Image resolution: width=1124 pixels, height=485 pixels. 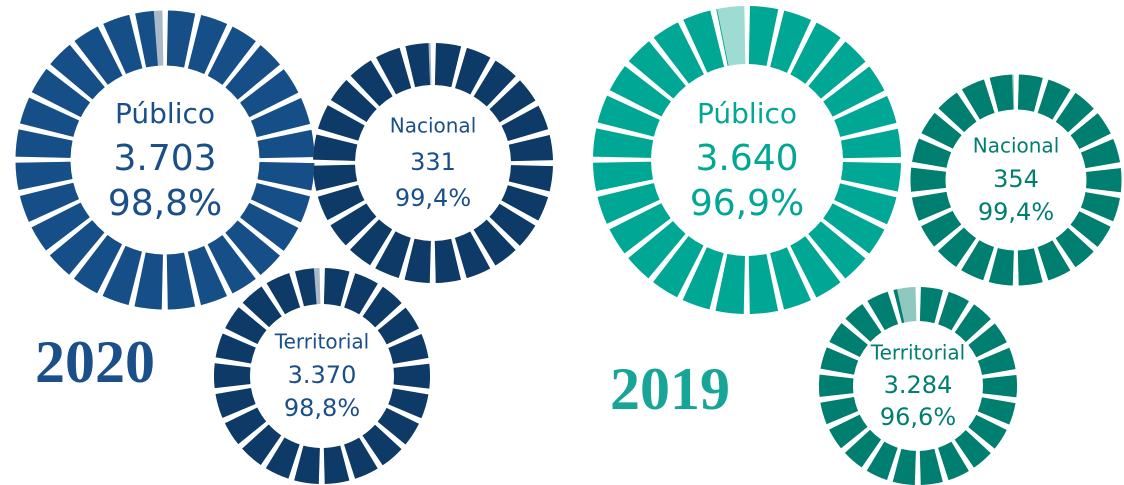 I want to click on donut-count: 3.640, so click(x=746, y=158).